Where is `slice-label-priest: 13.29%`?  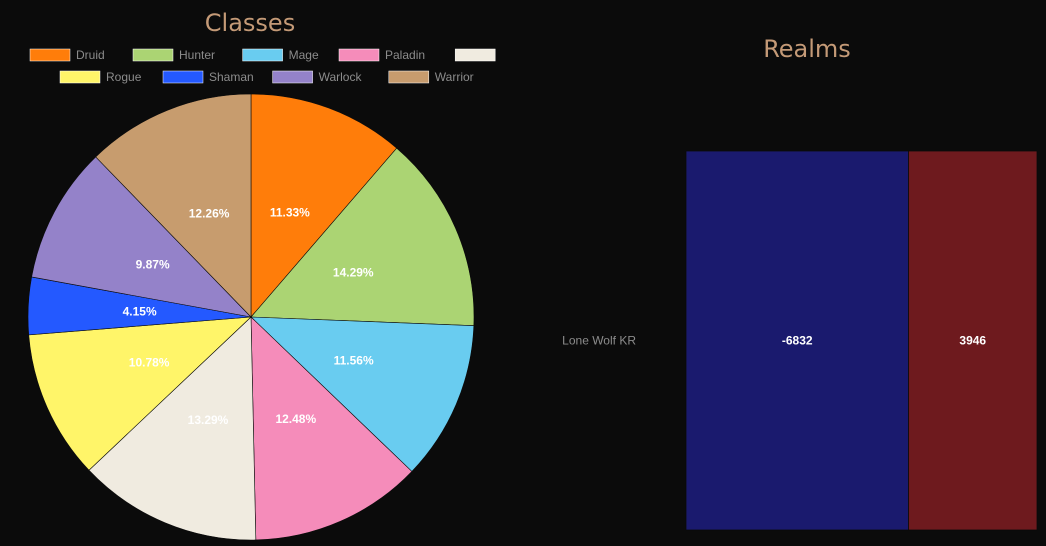
slice-label-priest: 13.29% is located at coordinates (208, 420).